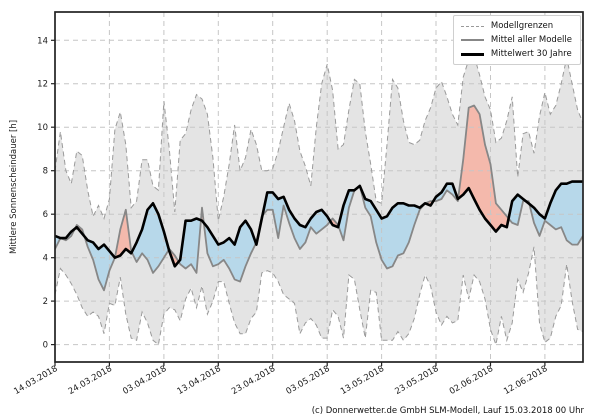  What do you see at coordinates (471, 380) in the screenshot?
I see `x-tick-label: 02.06.2018` at bounding box center [471, 380].